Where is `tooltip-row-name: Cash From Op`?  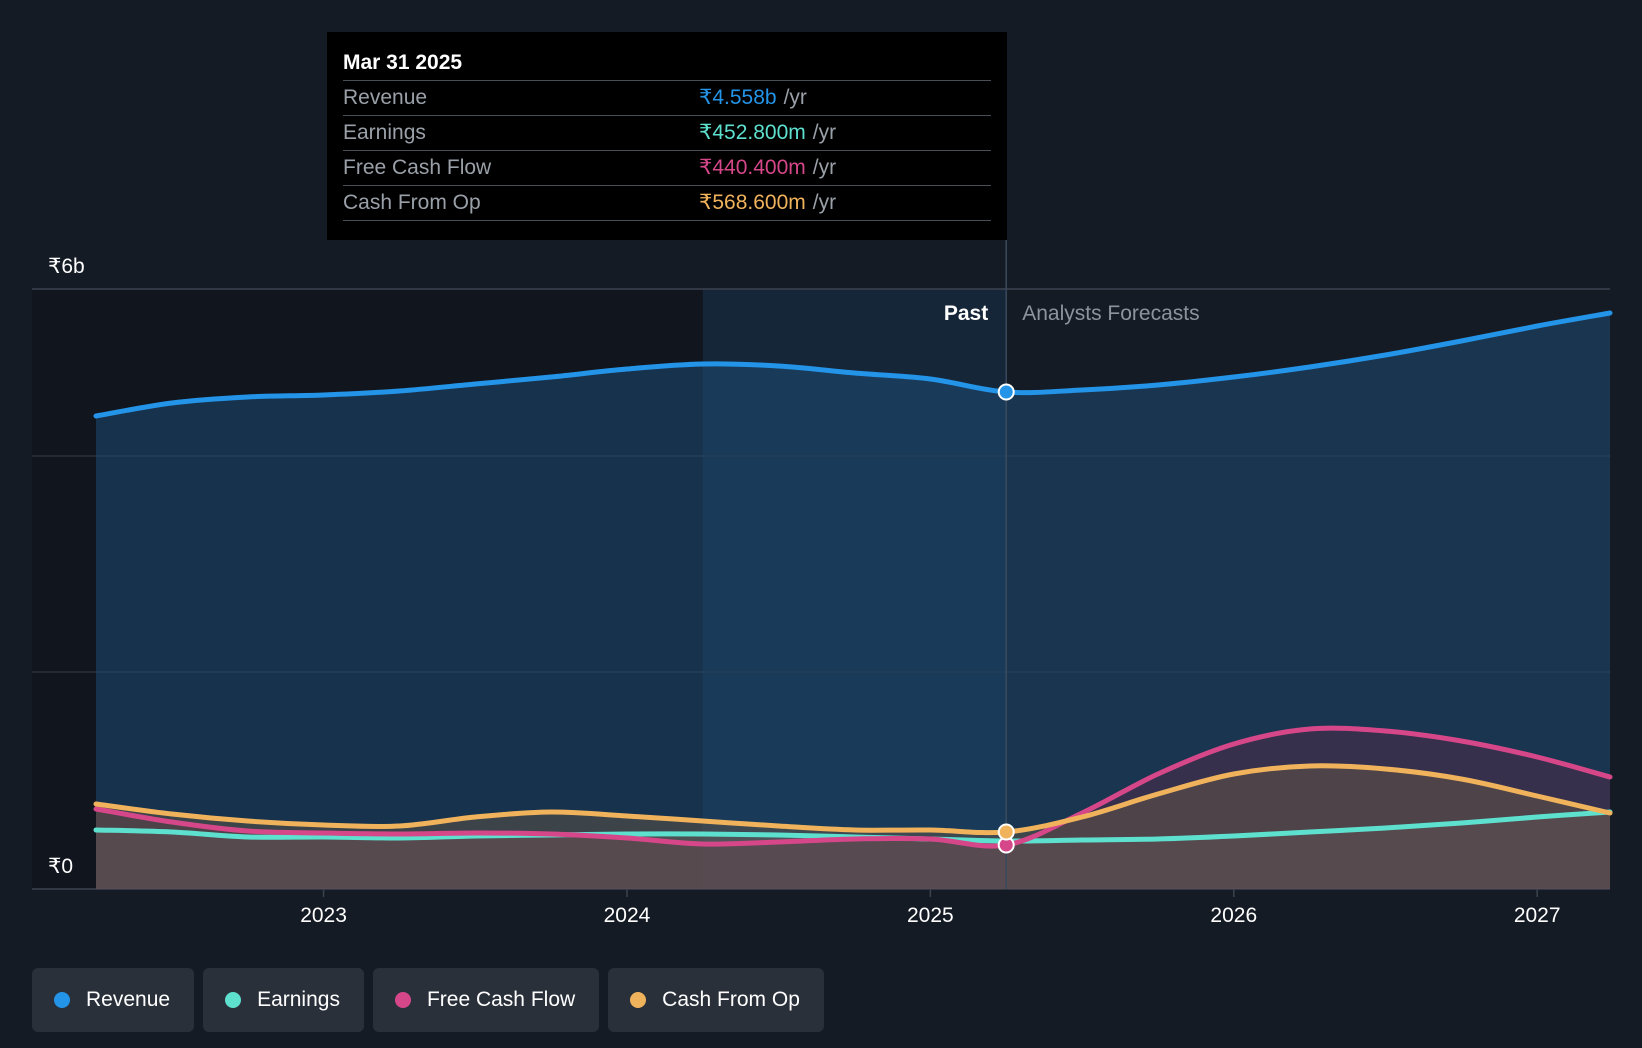
tooltip-row-name: Cash From Op is located at coordinates (412, 202).